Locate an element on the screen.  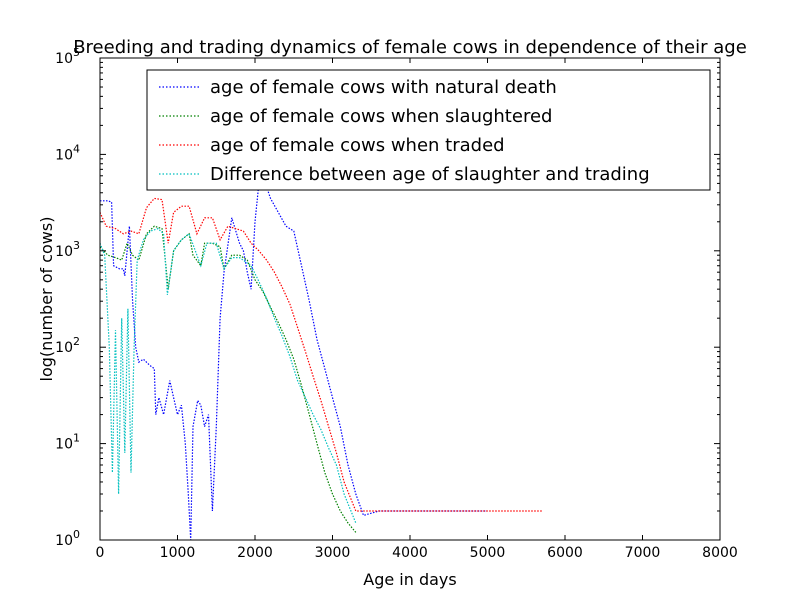
y-tick-exponent: 5 is located at coordinates (76, 52).